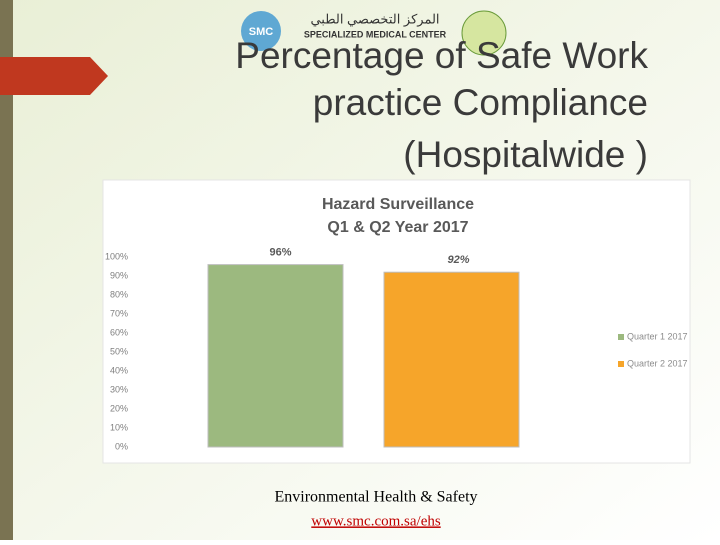 The width and height of the screenshot is (720, 545). Describe the element at coordinates (119, 408) in the screenshot. I see `y-tick-label: 20%` at that location.